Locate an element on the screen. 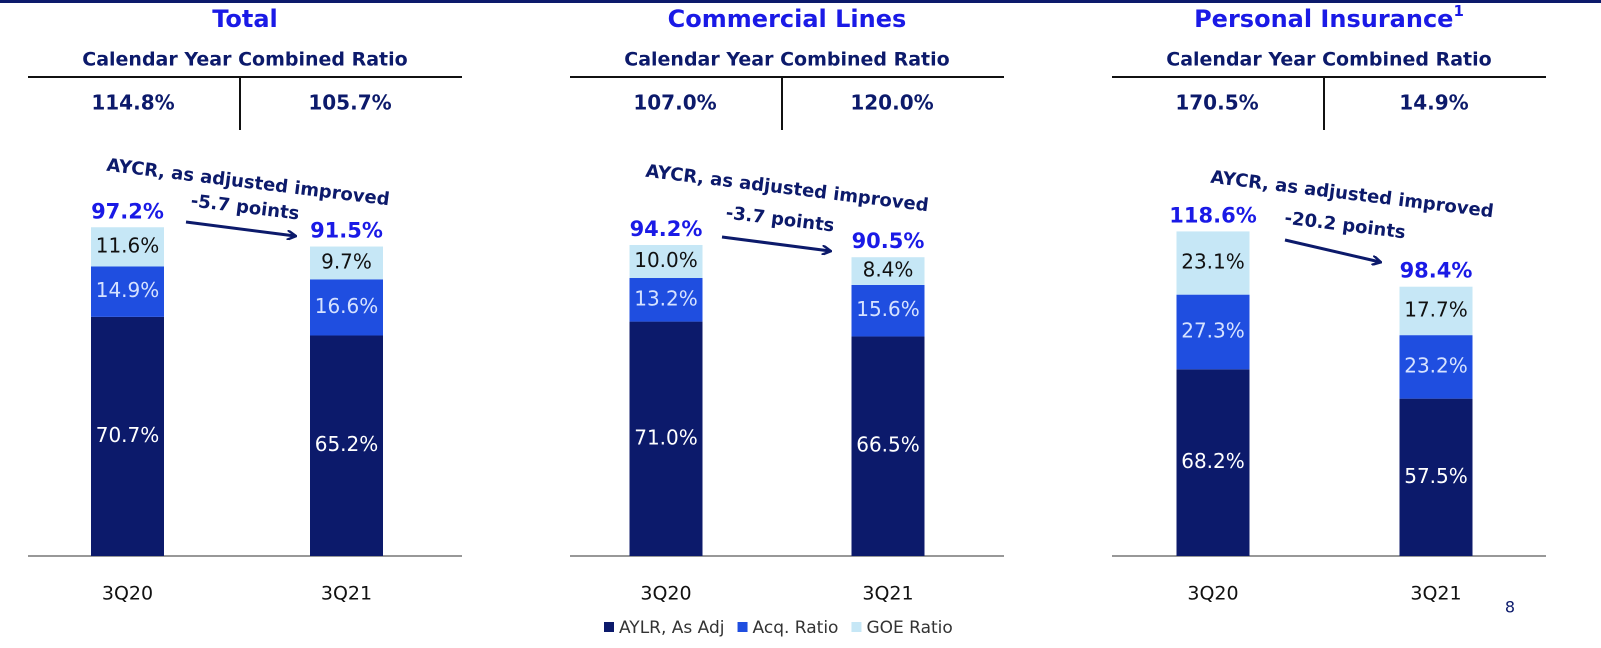  value-label: 13.2% is located at coordinates (666, 298).